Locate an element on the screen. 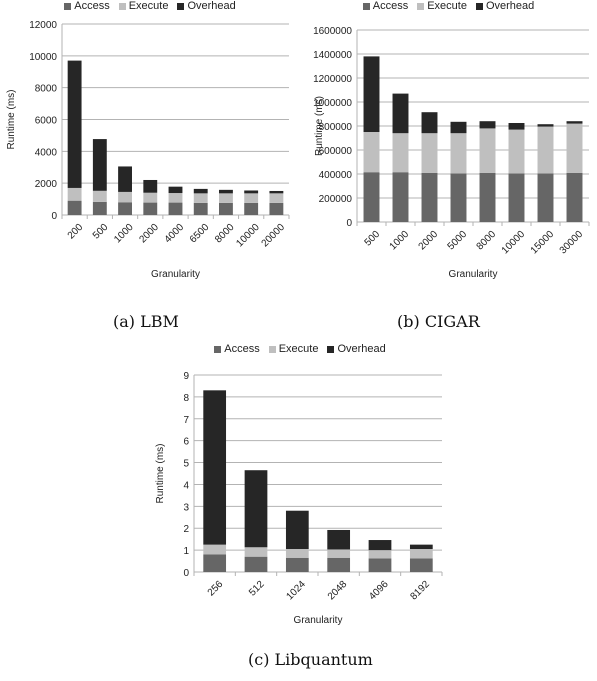  x-tick-label: 5000 is located at coordinates (458, 241).